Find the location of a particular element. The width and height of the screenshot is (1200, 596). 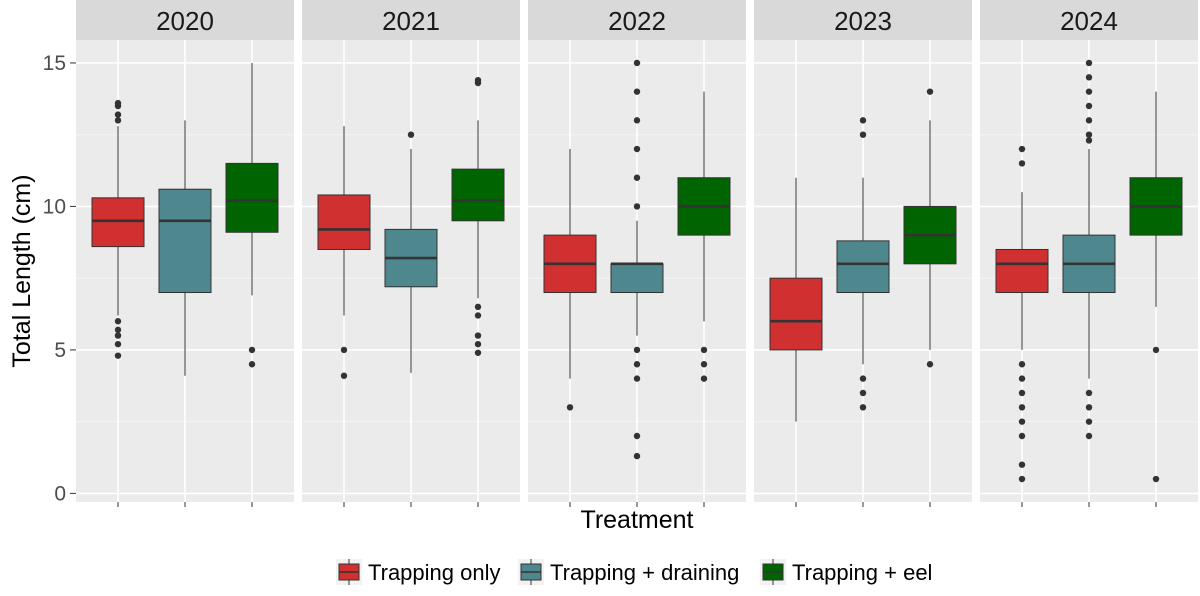

facet-strip-label: 2024 is located at coordinates (1089, 21).